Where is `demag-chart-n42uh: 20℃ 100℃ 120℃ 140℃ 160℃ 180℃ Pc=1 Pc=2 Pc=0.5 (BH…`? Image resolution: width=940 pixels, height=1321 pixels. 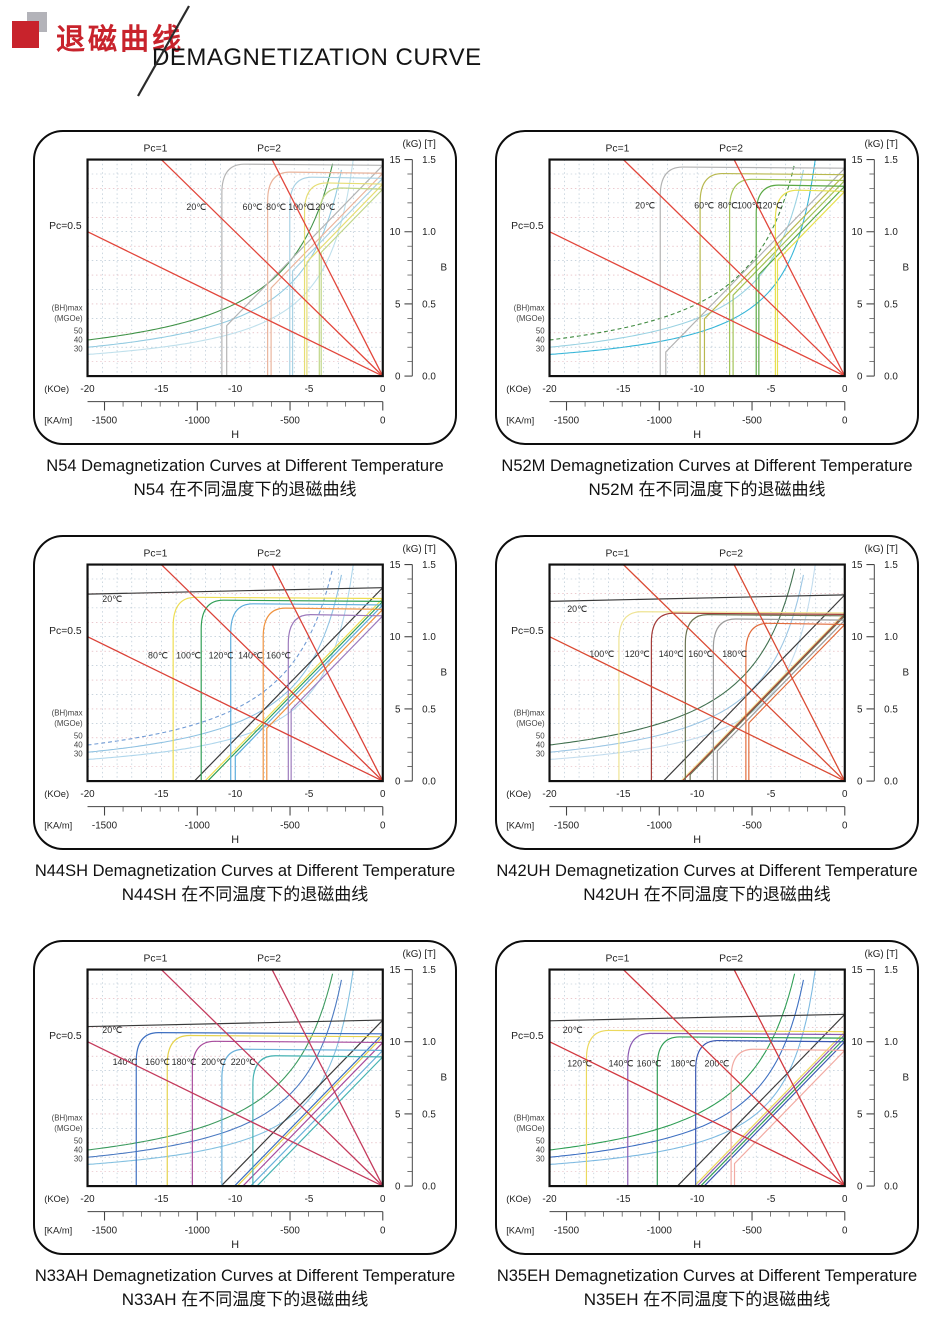
demag-chart-n42uh: 20℃ 100℃ 120℃ 140℃ 160℃ 180℃ Pc=1 Pc=2 Pc=0.5 (BH… is located at coordinates (707, 695).